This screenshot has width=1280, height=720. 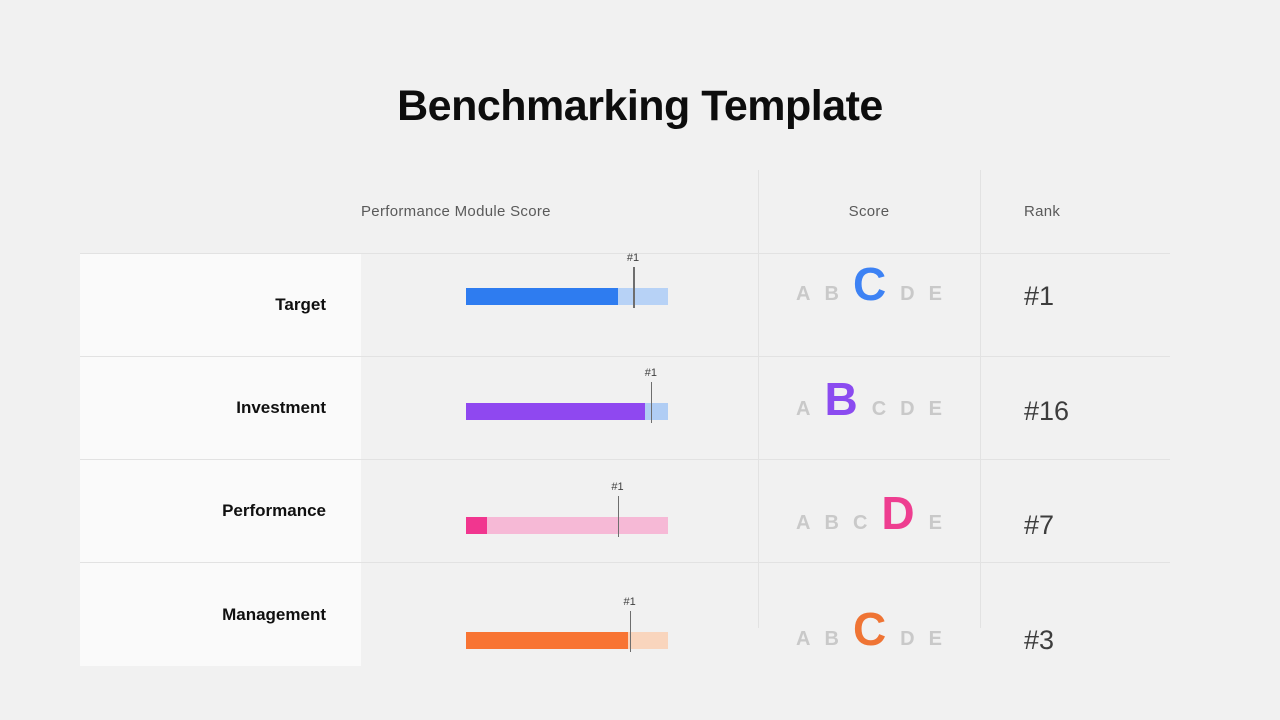 I want to click on grade-letter-active: B, so click(x=841, y=399).